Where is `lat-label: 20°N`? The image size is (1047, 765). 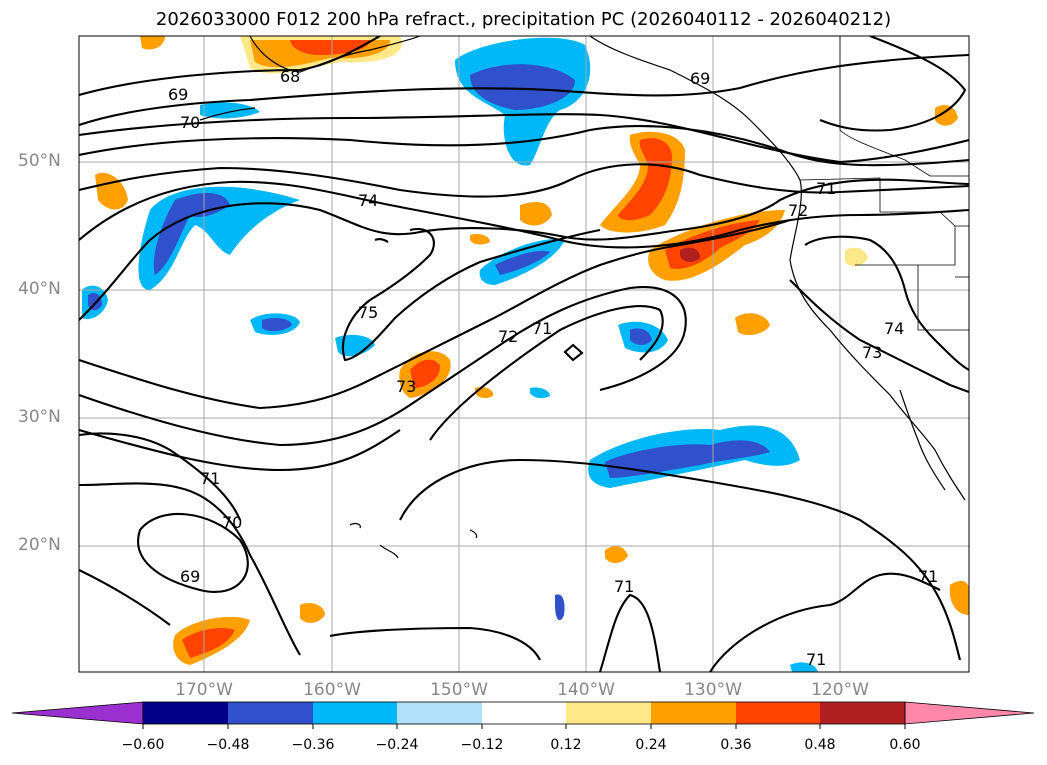
lat-label: 20°N is located at coordinates (39, 545).